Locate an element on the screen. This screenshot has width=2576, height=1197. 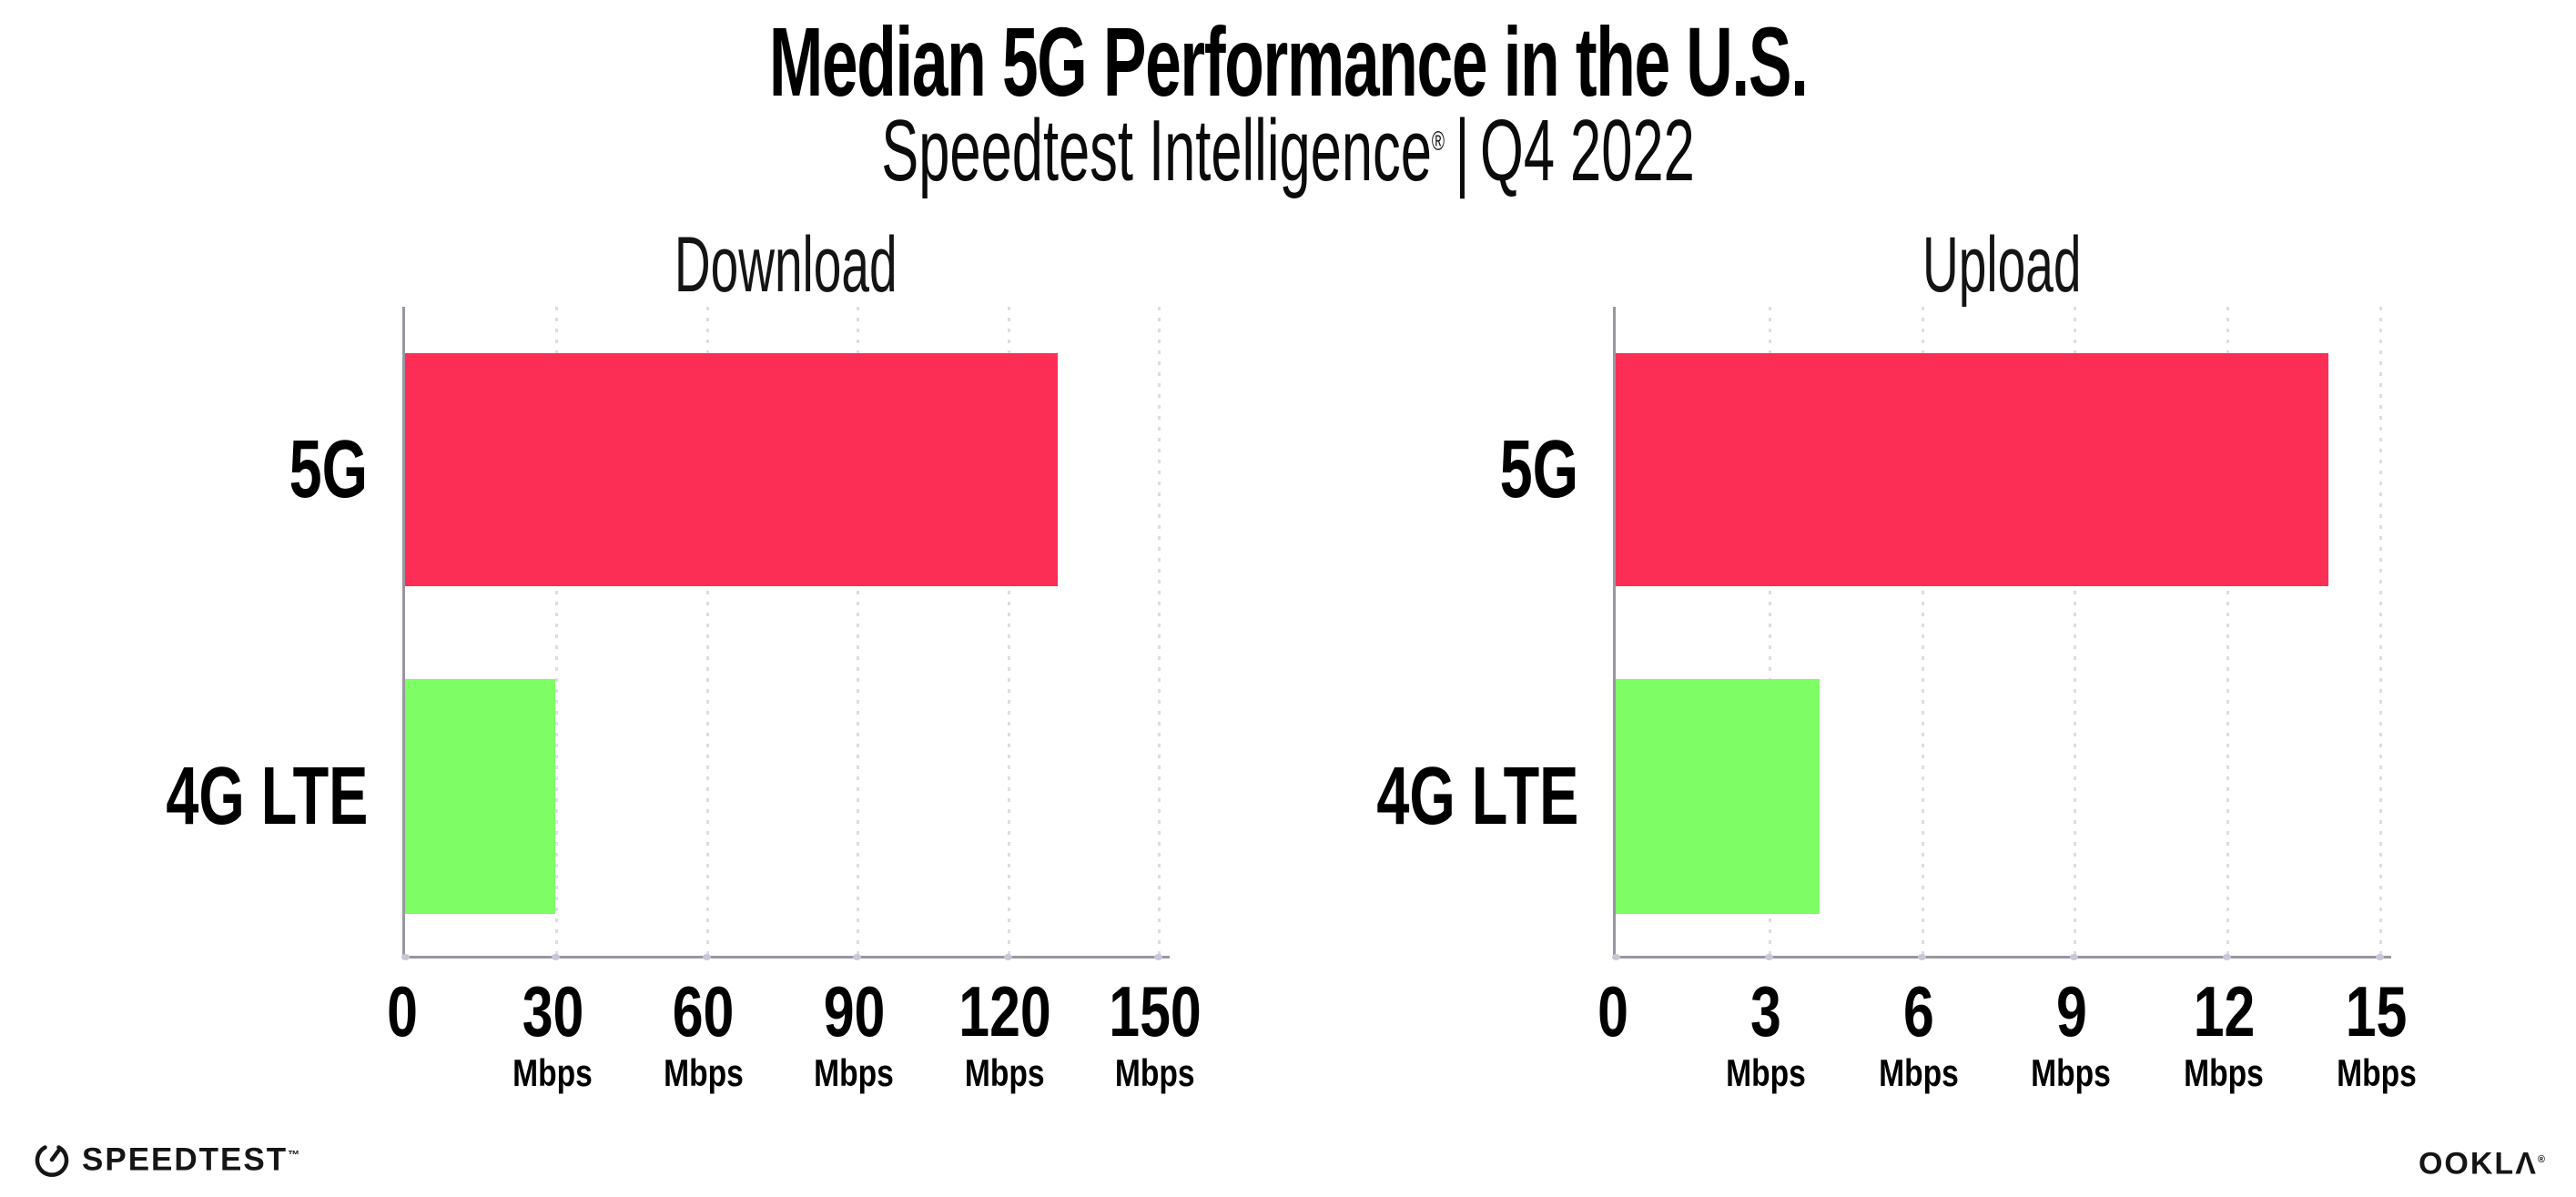
tick-label-download-120: 120 Mbps is located at coordinates (1005, 1034).